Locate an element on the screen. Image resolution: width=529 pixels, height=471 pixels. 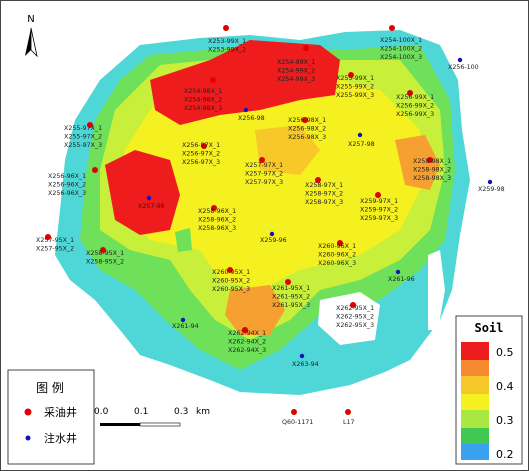
well-label: X256-98 is located at coordinates (251, 118).